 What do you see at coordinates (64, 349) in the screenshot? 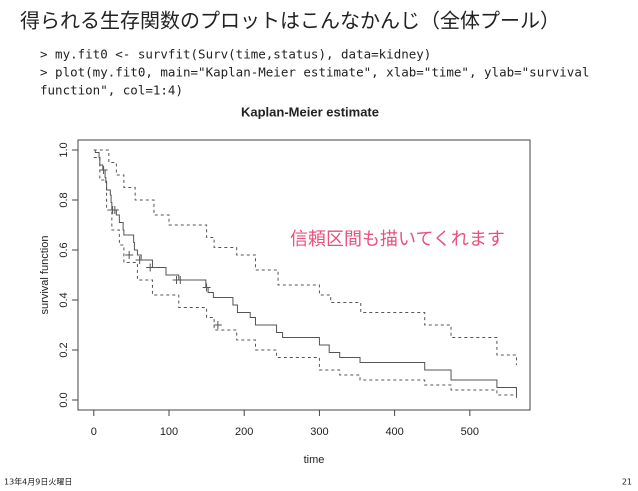
I see `y-tick-label: 0.2` at bounding box center [64, 349].